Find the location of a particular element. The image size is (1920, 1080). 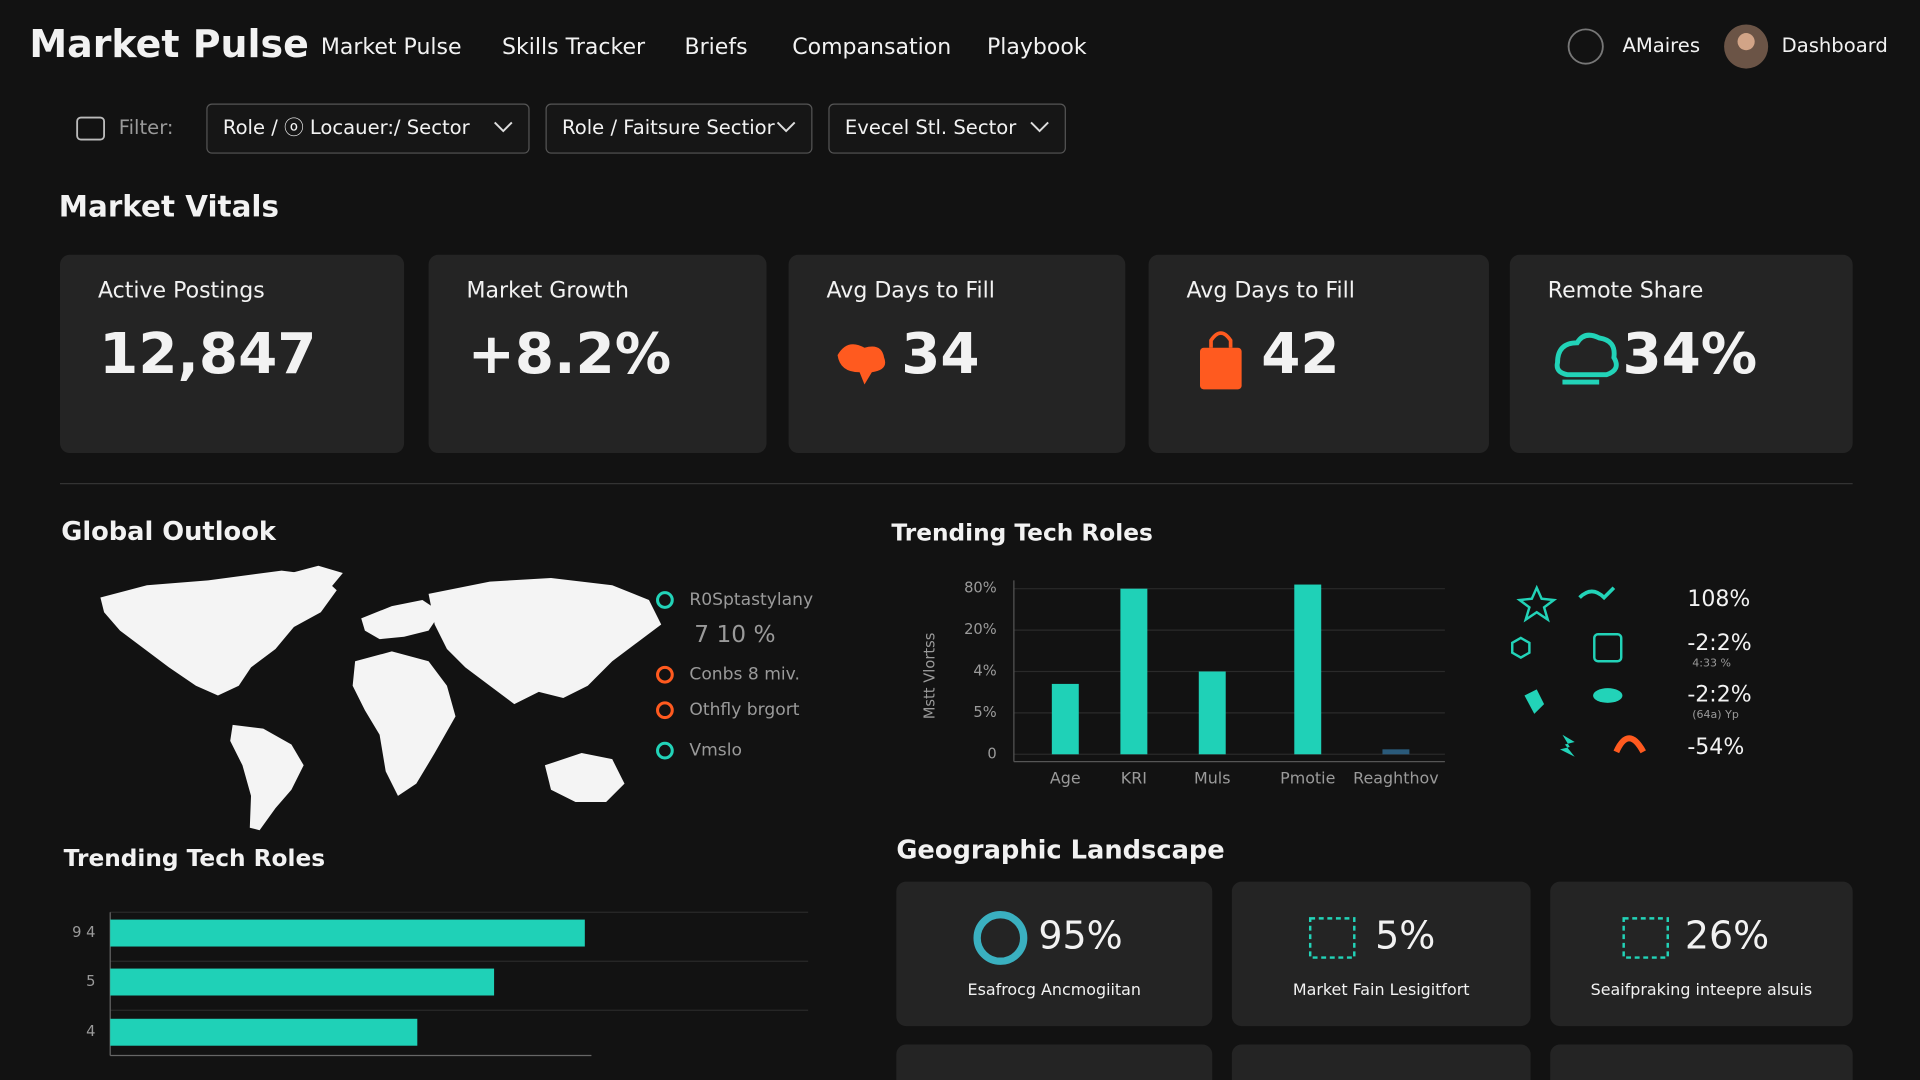

user-name: AMaires is located at coordinates (1661, 45).